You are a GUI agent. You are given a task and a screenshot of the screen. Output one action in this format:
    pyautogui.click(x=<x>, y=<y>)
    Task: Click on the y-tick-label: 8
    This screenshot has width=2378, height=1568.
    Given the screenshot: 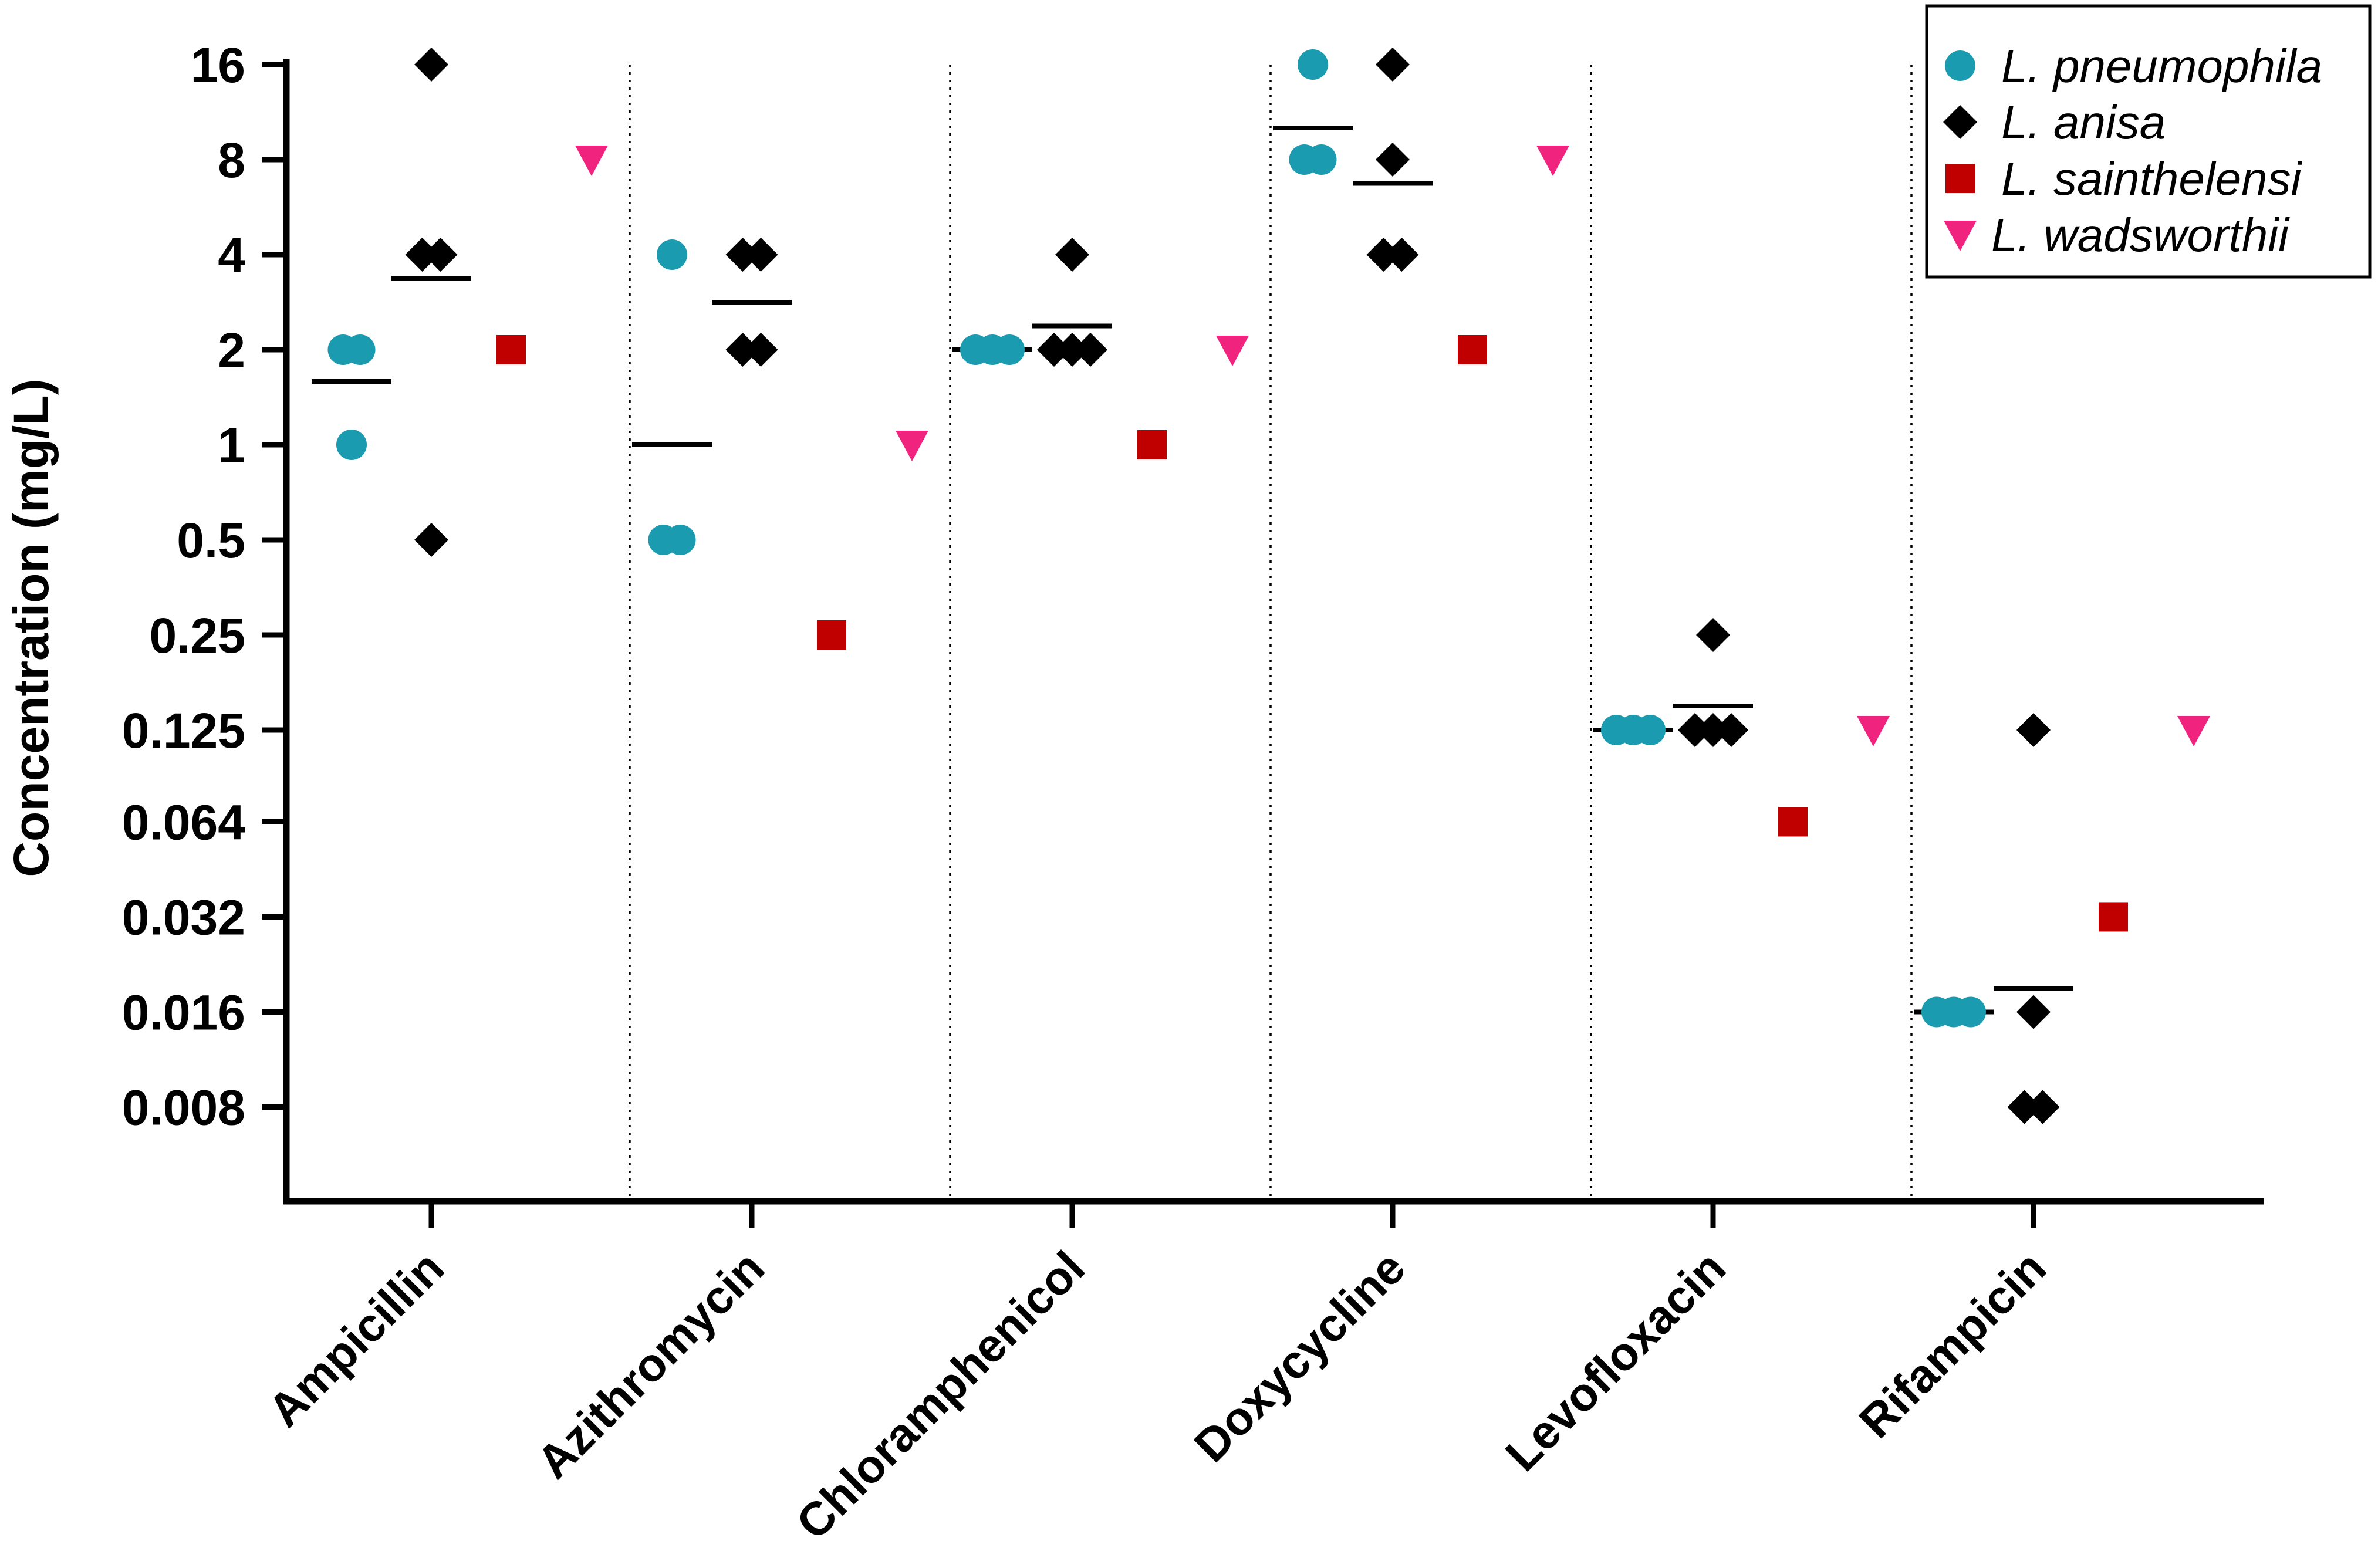 What is the action you would take?
    pyautogui.click(x=231, y=160)
    